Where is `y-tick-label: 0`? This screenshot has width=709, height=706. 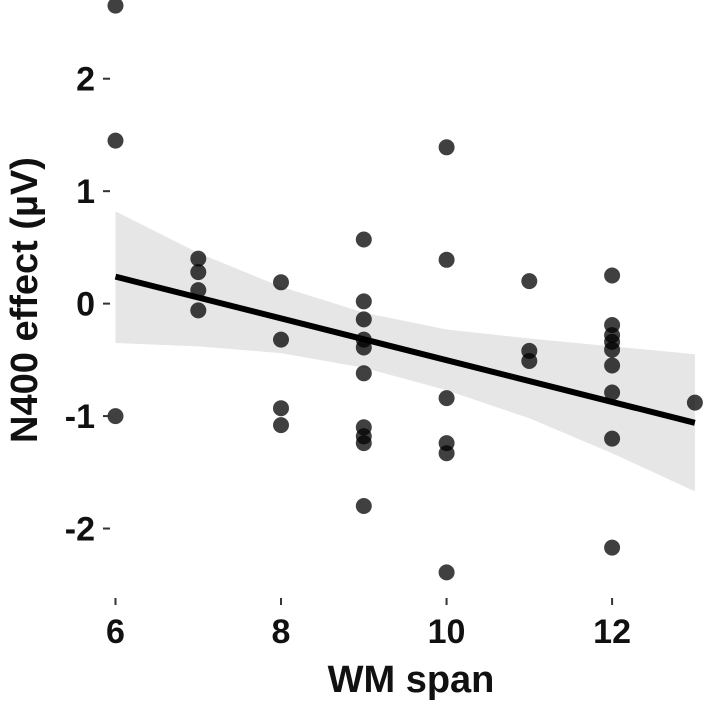 y-tick-label: 0 is located at coordinates (85, 305).